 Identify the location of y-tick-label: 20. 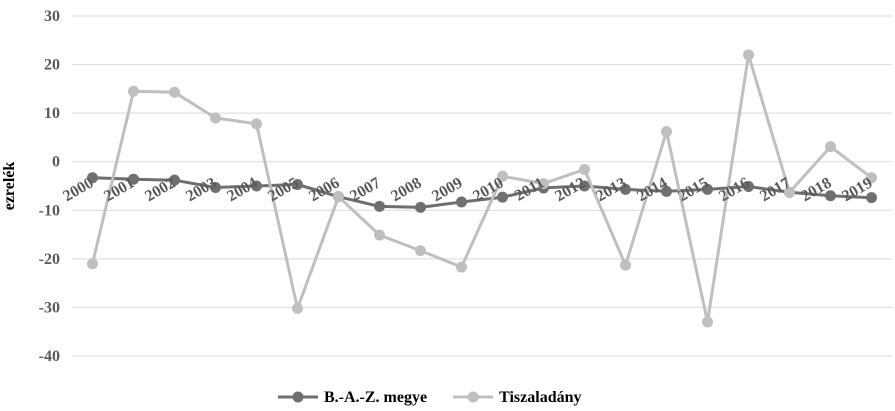
(52, 65).